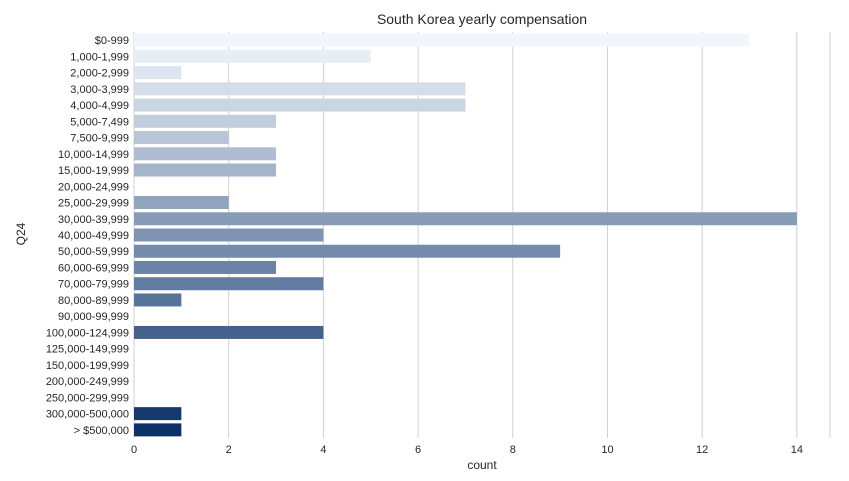  What do you see at coordinates (99, 139) in the screenshot?
I see `y-tick-label: 7,500-9,999` at bounding box center [99, 139].